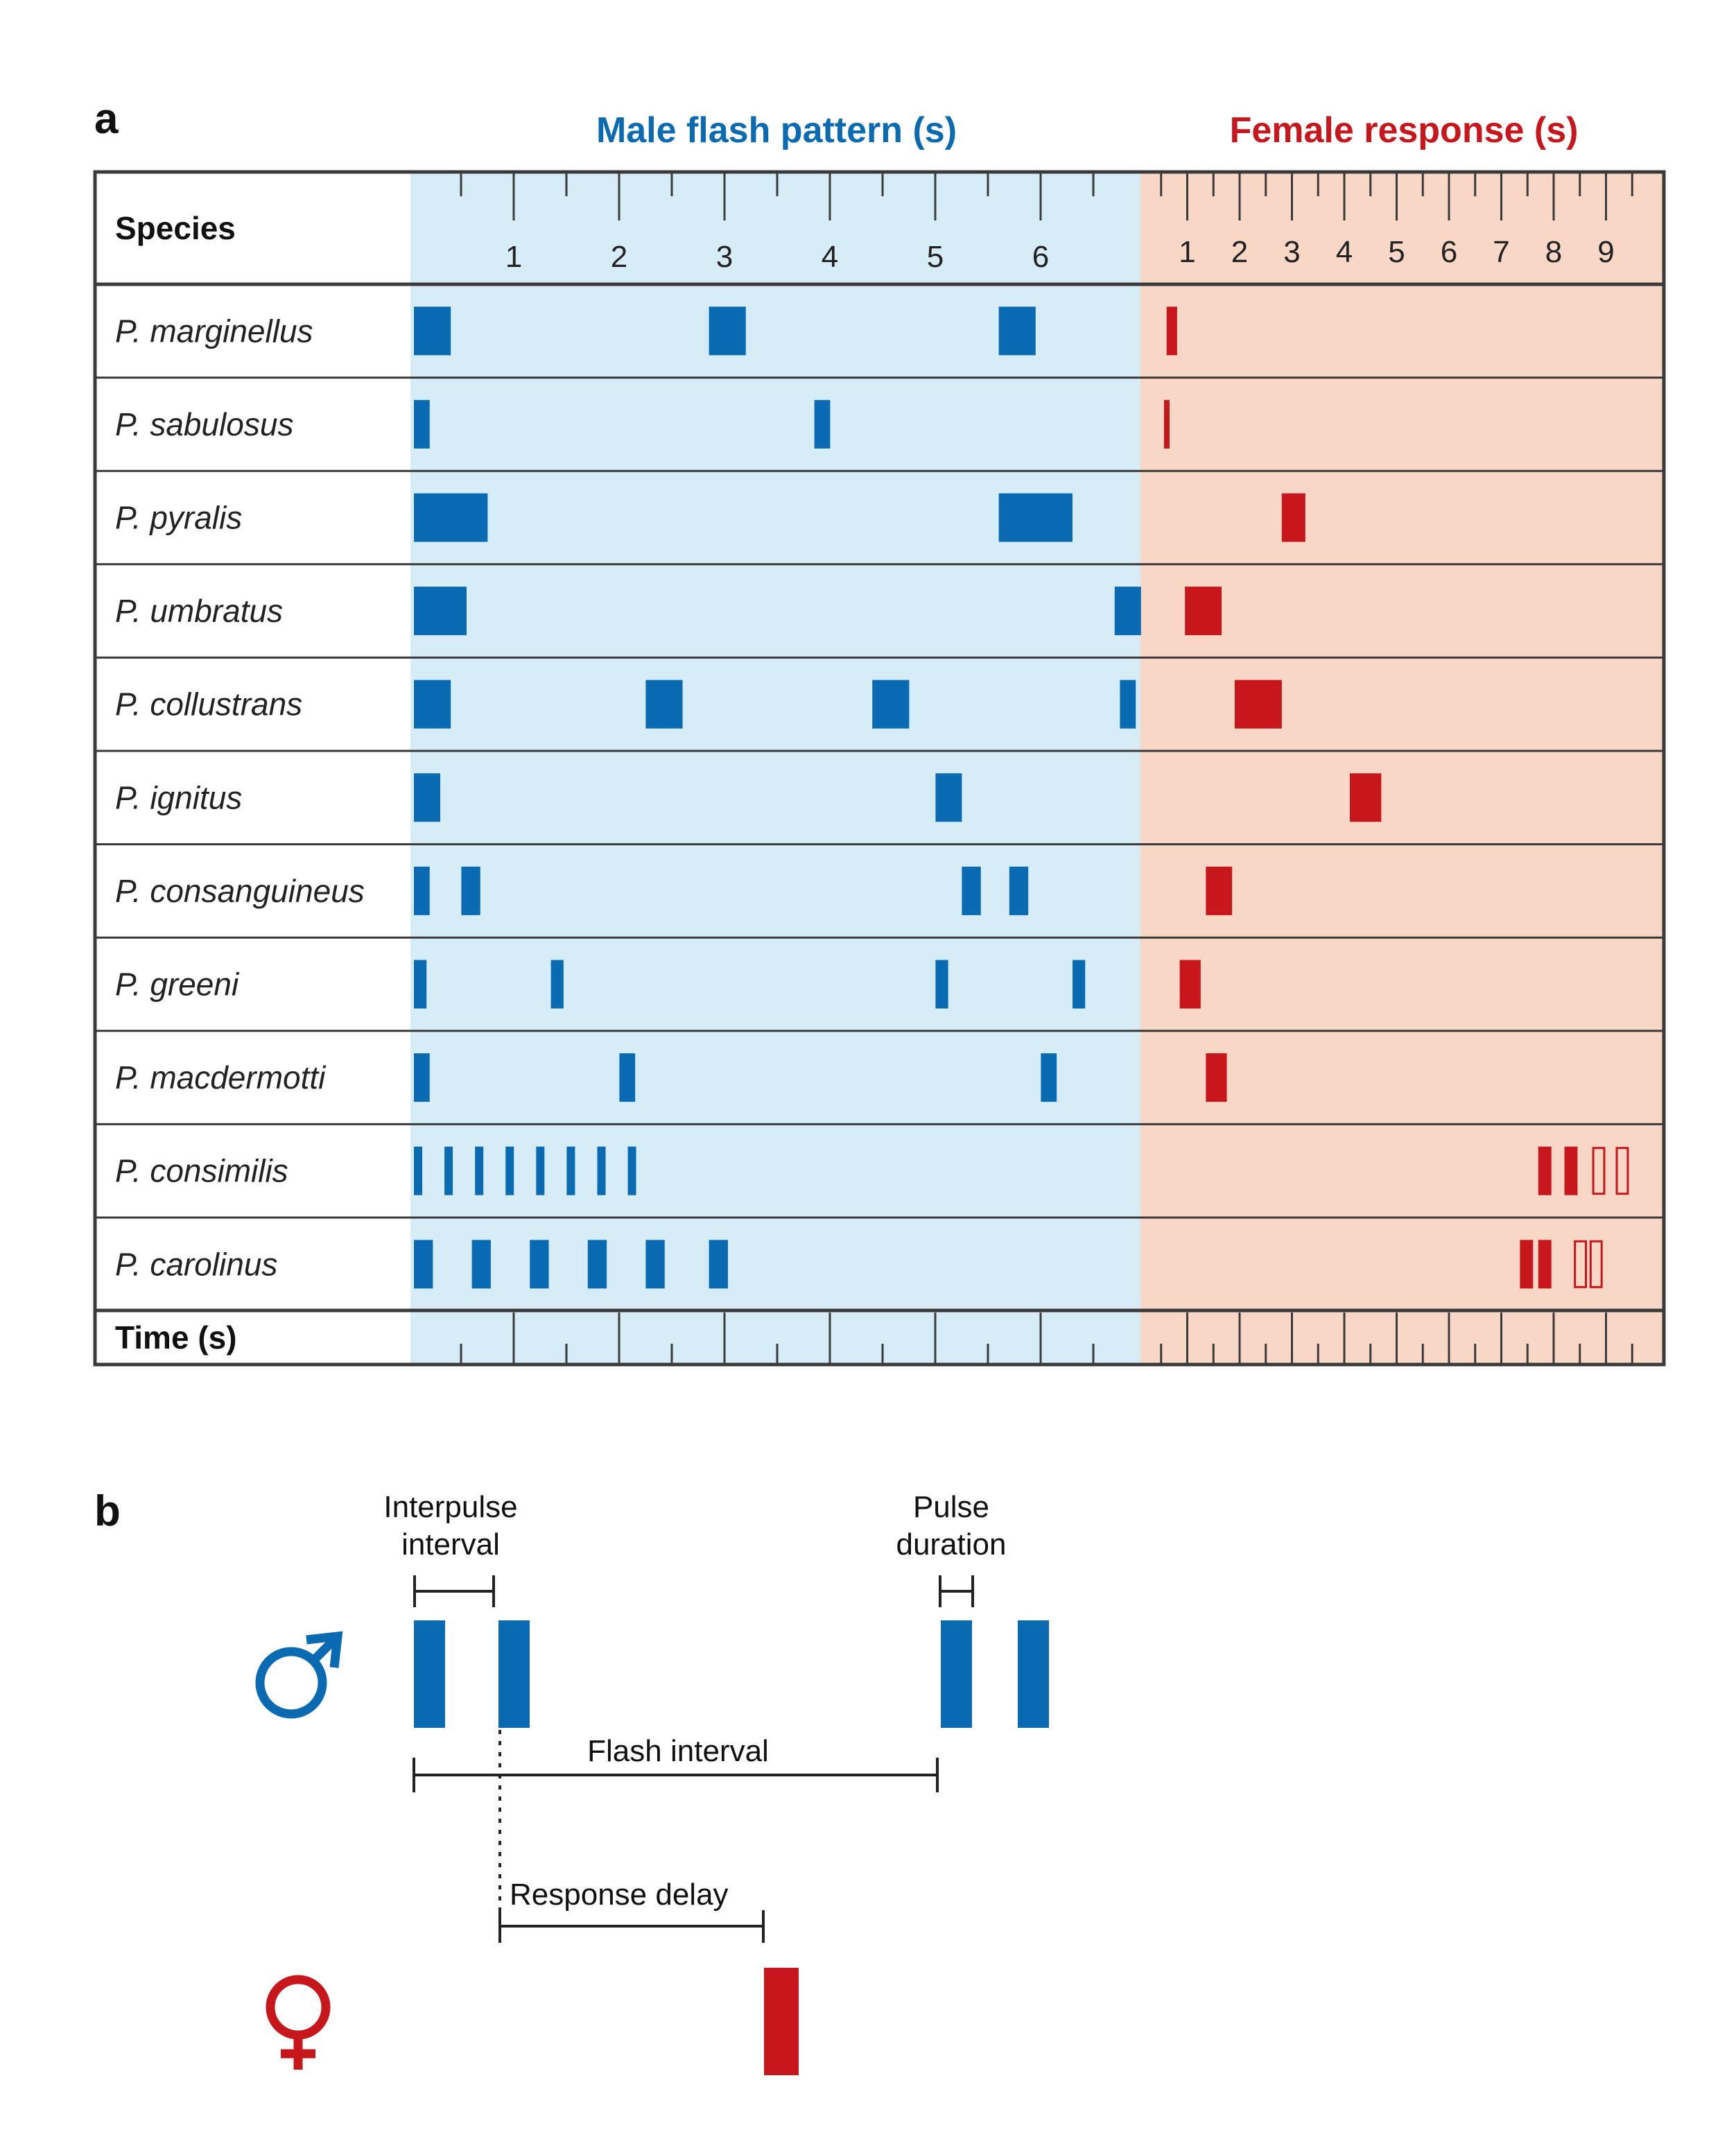 The height and width of the screenshot is (2130, 1736). Describe the element at coordinates (513, 257) in the screenshot. I see `male-tick-label: 1` at that location.